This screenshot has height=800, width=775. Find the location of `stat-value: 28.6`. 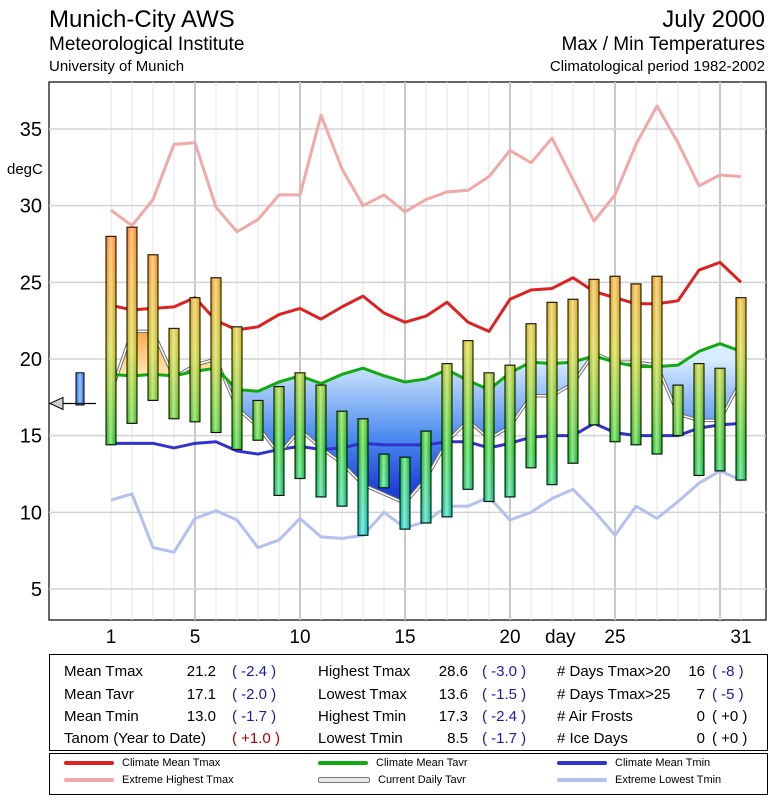

stat-value: 28.6 is located at coordinates (453, 671).